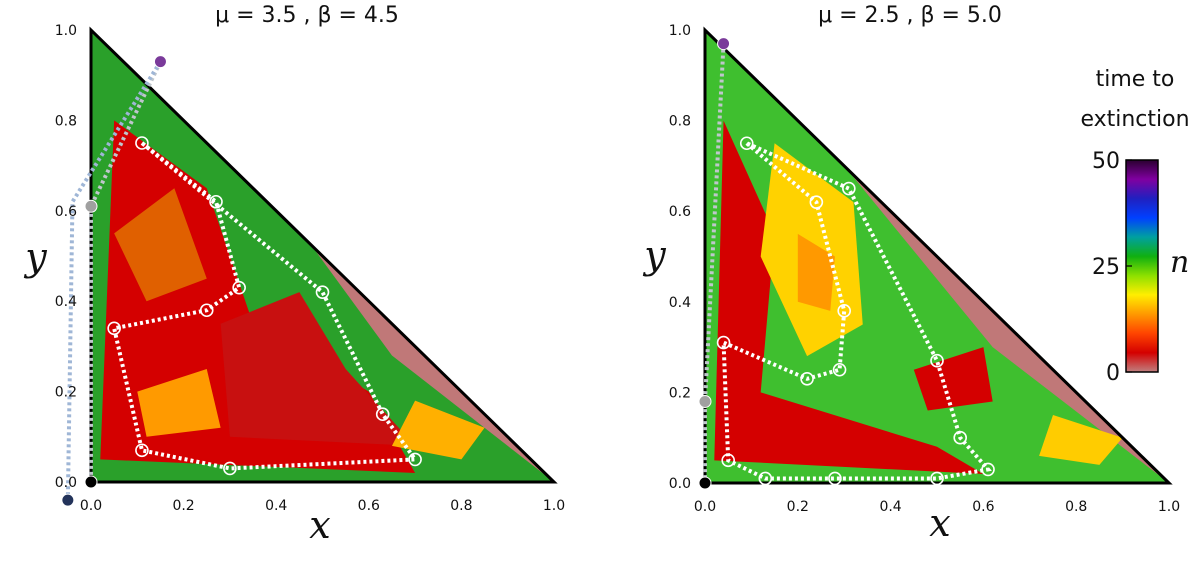 The image size is (1200, 574). I want to click on panel-left-x-label: x, so click(319, 525).